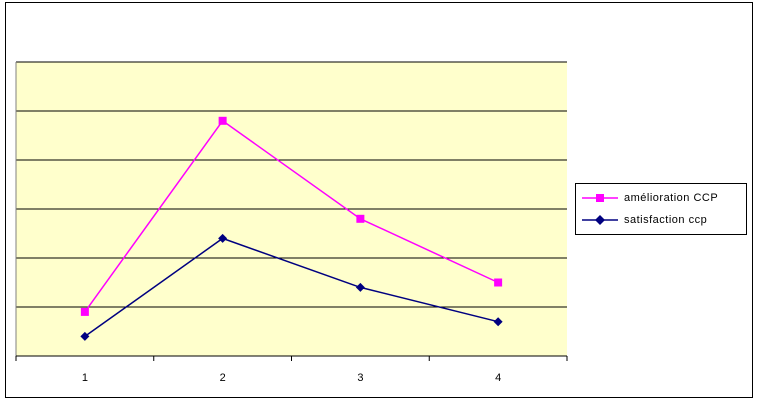 This screenshot has height=404, width=758. I want to click on legend-entry-satisfaction-ccp: satisfaction ccp, so click(644, 220).